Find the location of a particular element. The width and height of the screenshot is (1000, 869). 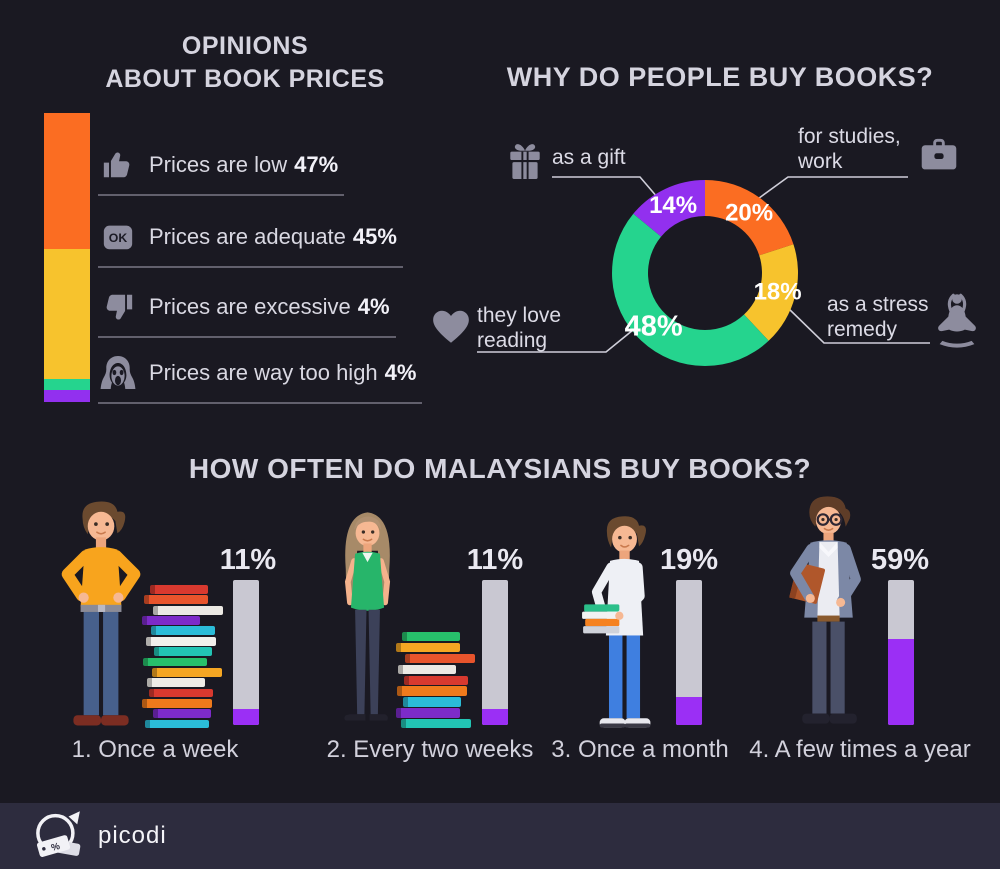

opinions-stacked-bar is located at coordinates (67, 257).